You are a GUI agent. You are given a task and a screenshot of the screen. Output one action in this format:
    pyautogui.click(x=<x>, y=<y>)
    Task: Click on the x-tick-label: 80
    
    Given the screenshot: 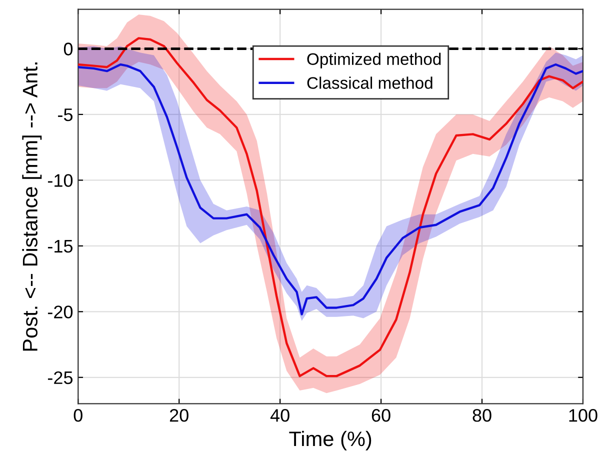 What is the action you would take?
    pyautogui.click(x=482, y=415)
    